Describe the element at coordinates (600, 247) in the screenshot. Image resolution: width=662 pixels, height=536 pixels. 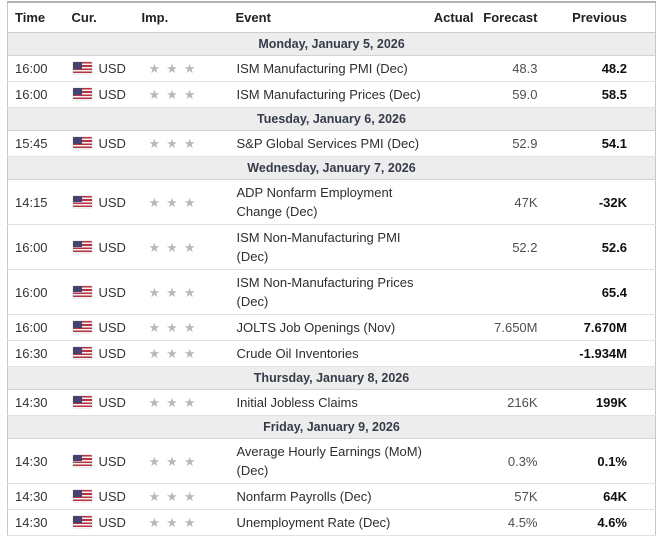
I see `previous-value: 52.6` at that location.